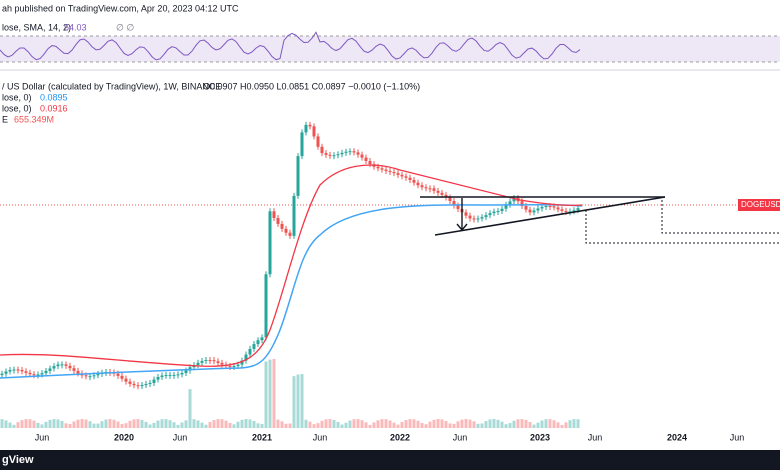 This screenshot has height=470, width=780. I want to click on x-tick-label: 2020, so click(124, 437).